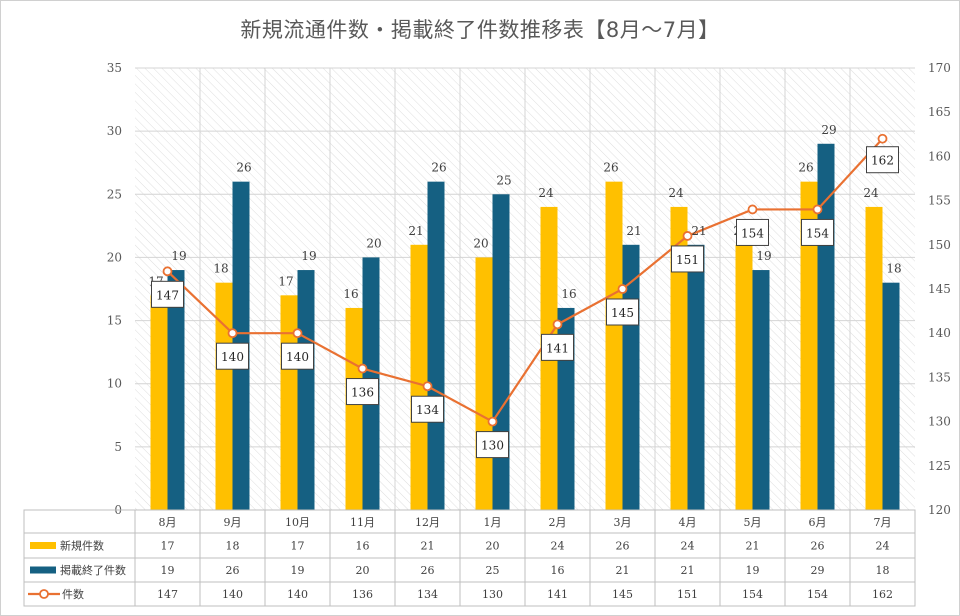 The image size is (960, 616). Describe the element at coordinates (480, 30) in the screenshot. I see `chart-title: 新規流通件数・掲載終了件数推移表【8月～7月】` at that location.